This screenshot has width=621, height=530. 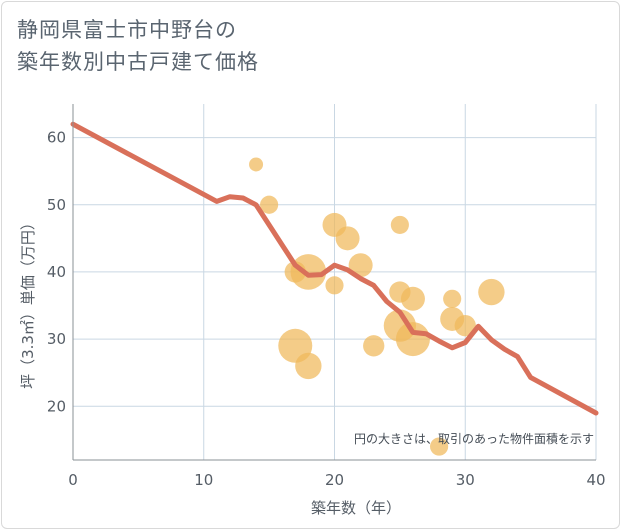 I want to click on y-tick-label-30: 30, so click(x=56, y=339).